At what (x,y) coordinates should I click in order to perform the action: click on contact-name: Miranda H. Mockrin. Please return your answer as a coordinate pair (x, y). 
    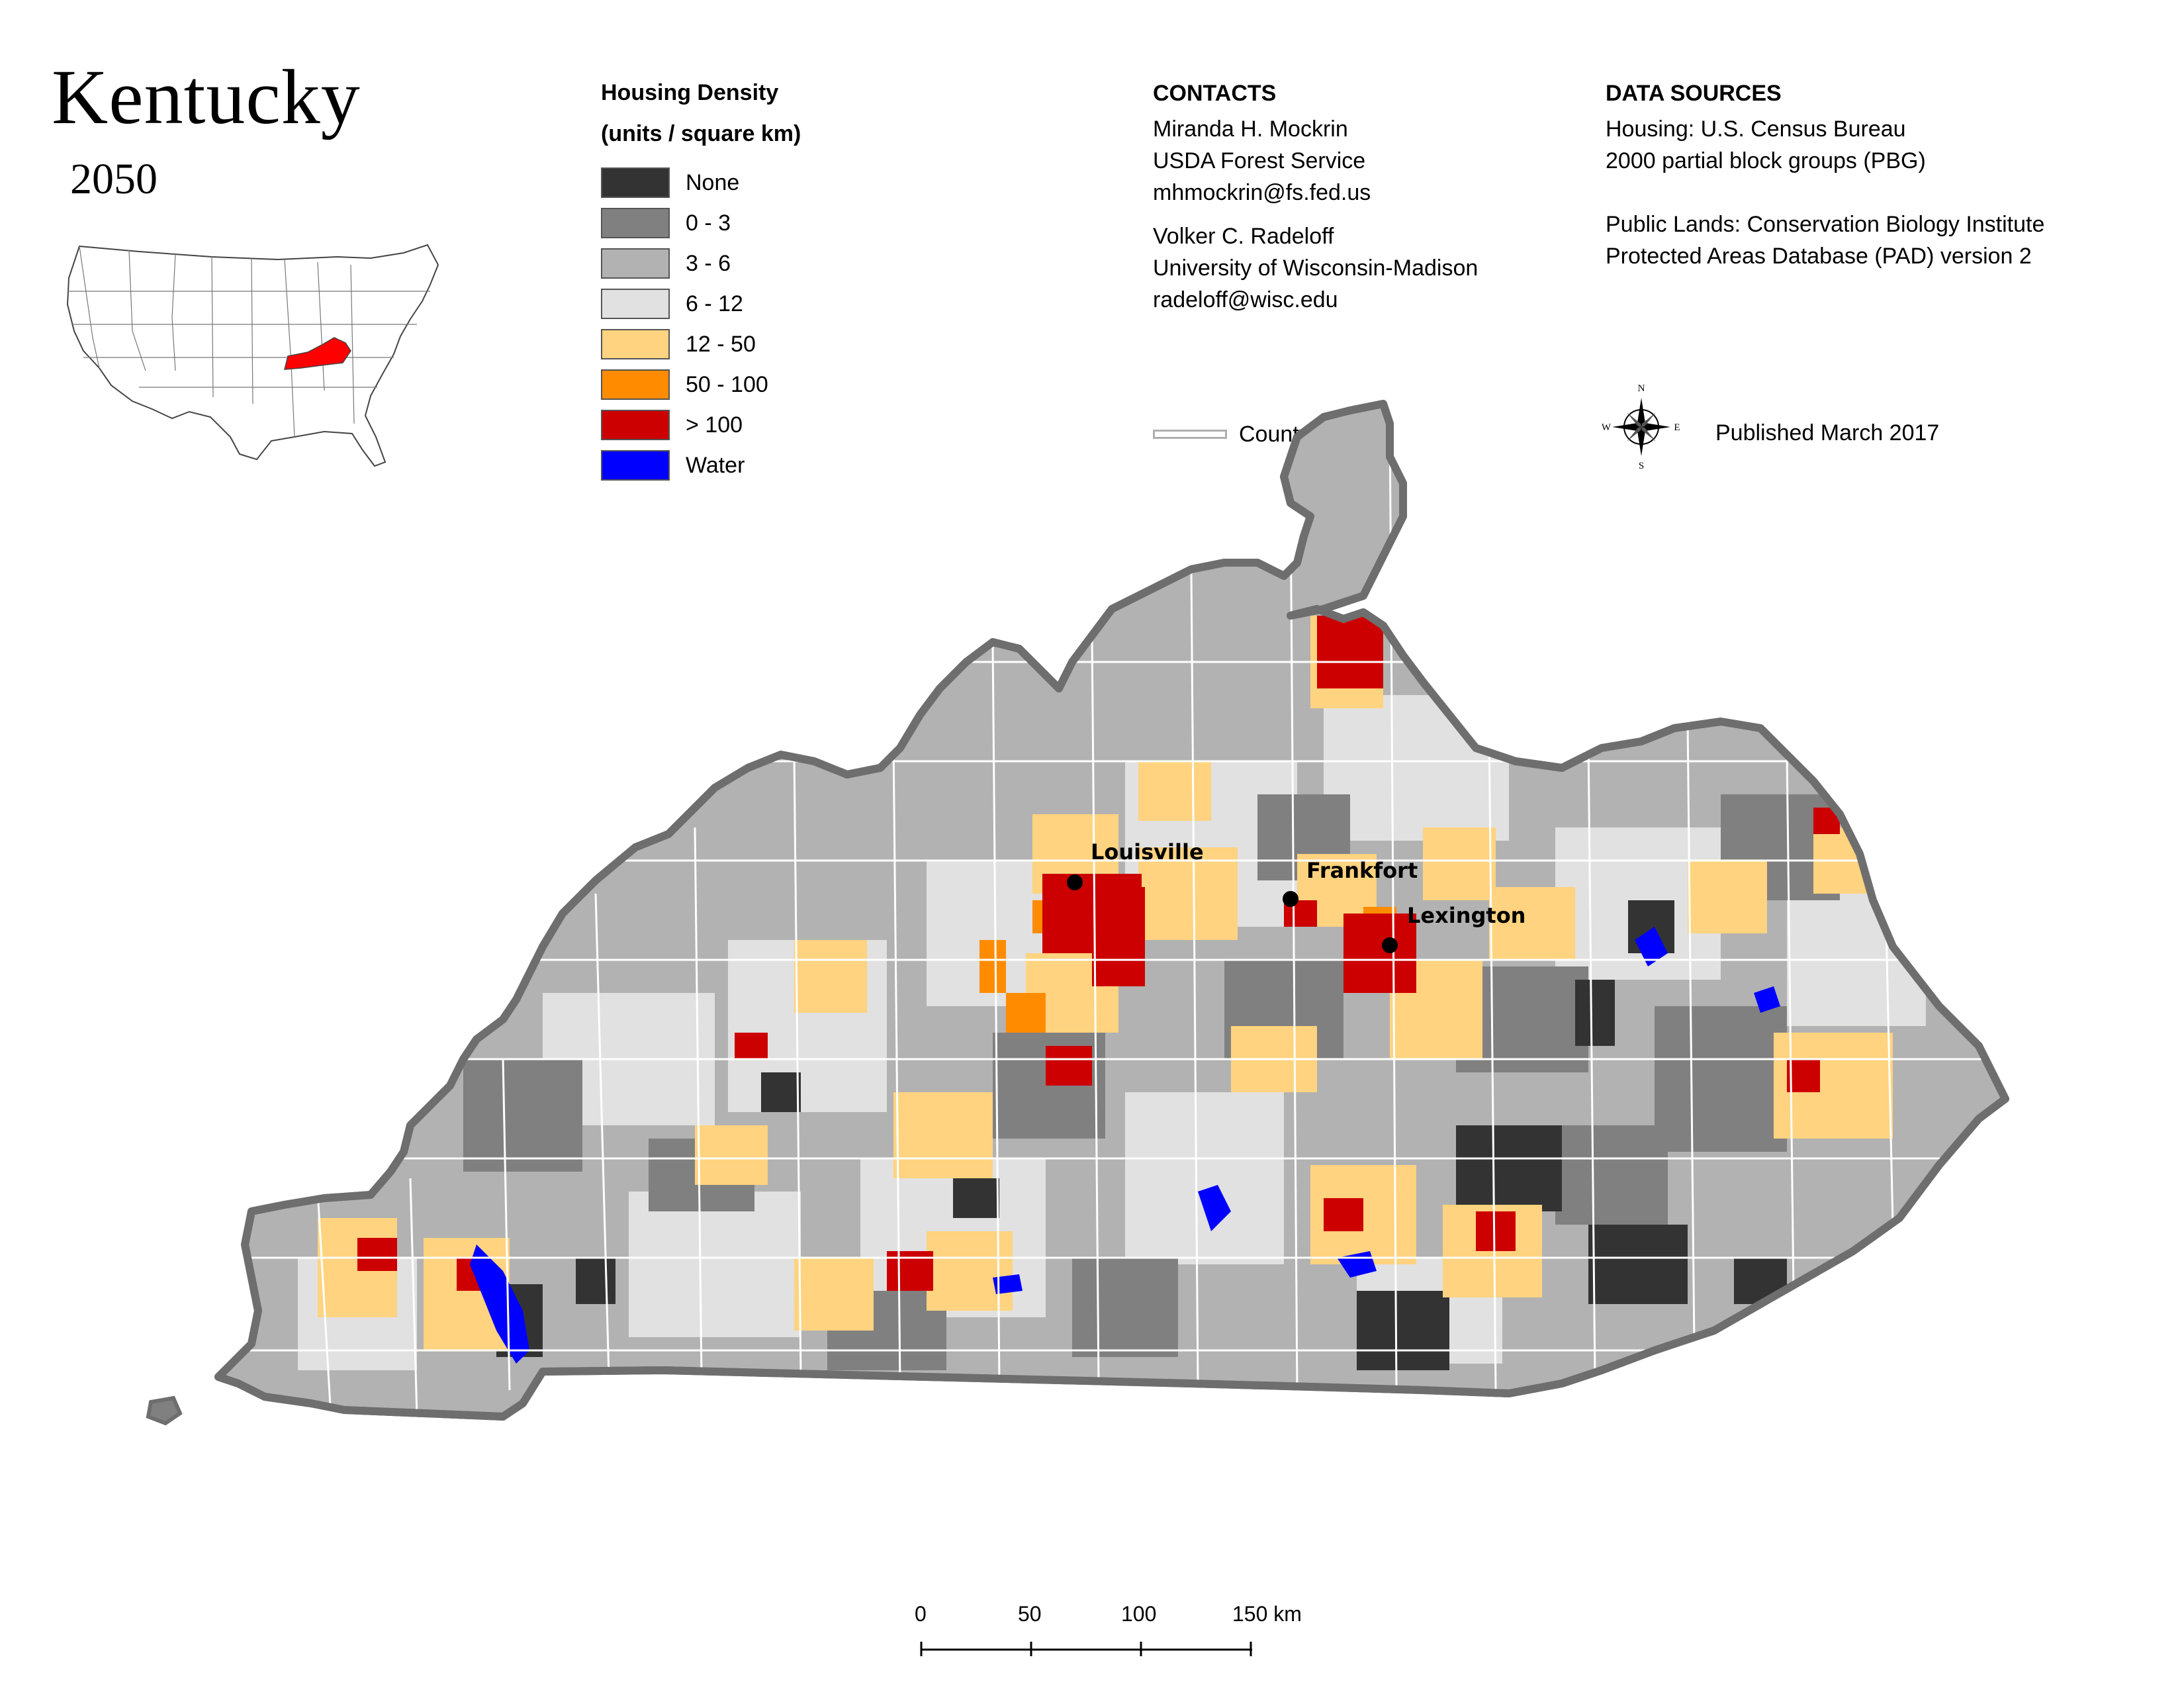
    Looking at the image, I should click on (1250, 129).